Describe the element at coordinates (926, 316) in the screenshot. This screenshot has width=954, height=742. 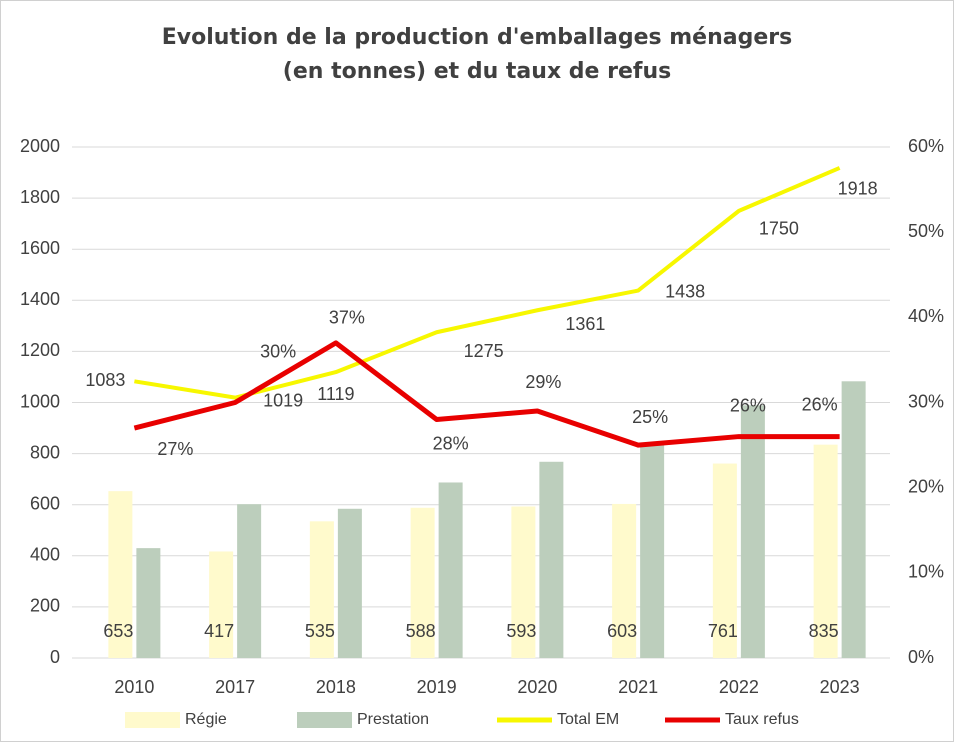
I see `y2-tick-label: 40%` at that location.